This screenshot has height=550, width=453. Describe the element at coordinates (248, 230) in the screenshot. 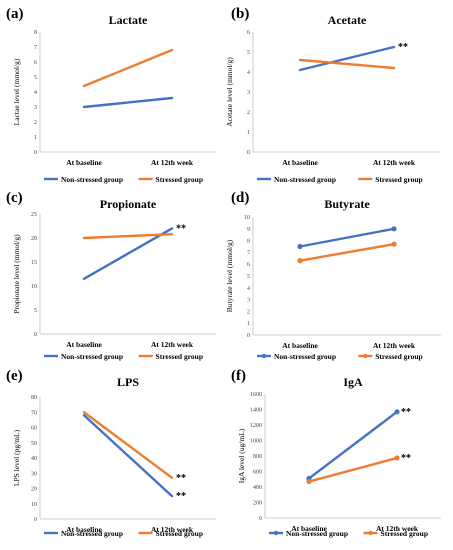

I see `y-tick-label: 9` at that location.